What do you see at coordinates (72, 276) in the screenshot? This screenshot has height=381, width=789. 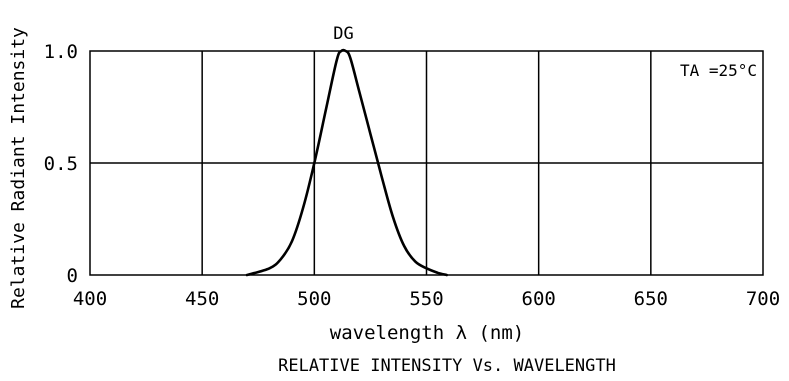 I see `y-tick-label: 0` at bounding box center [72, 276].